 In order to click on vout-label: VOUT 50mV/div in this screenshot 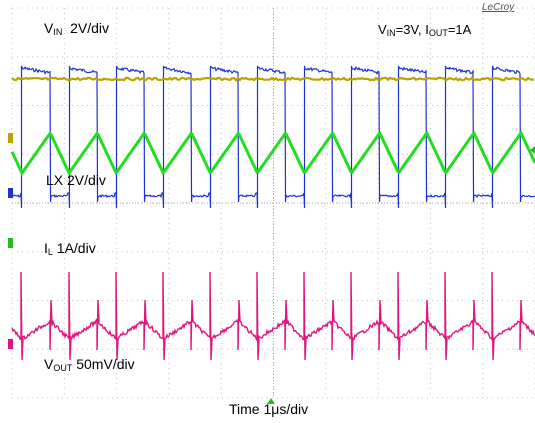, I will do `click(89, 364)`.